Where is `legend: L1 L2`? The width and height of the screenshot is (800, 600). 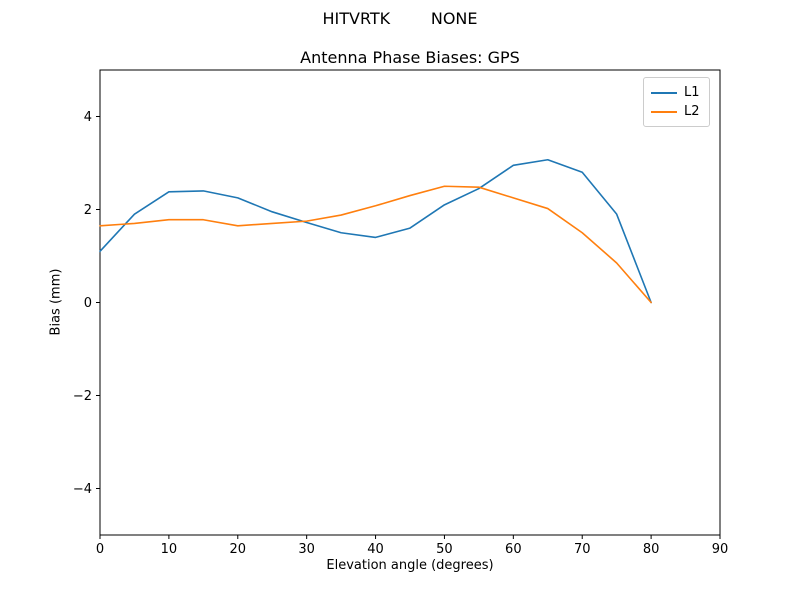
legend: L1 L2 is located at coordinates (676, 102).